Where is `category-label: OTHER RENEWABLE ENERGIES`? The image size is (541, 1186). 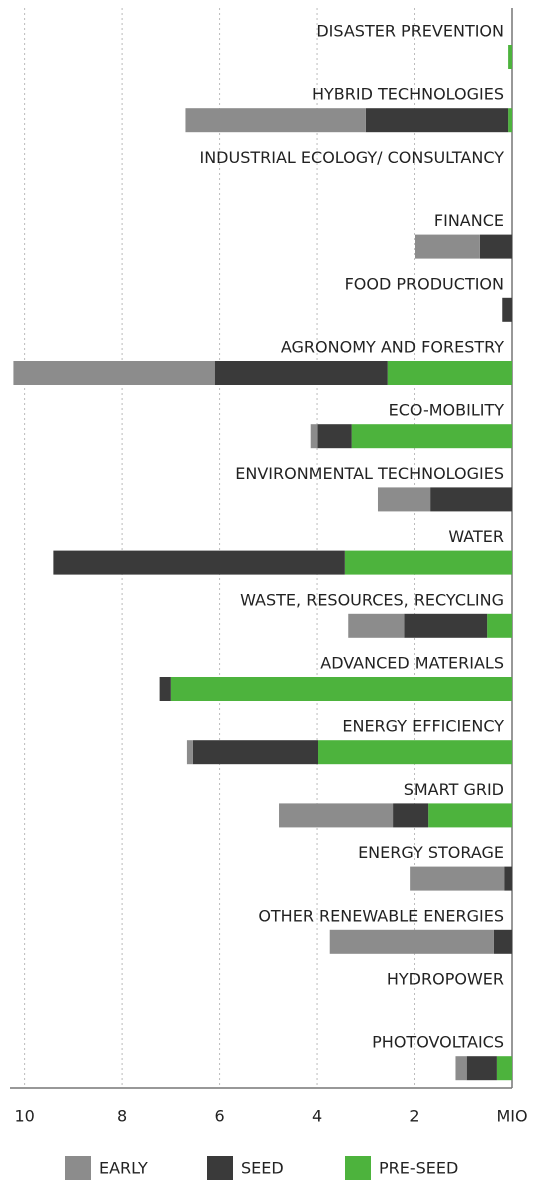 category-label: OTHER RENEWABLE ENERGIES is located at coordinates (381, 915).